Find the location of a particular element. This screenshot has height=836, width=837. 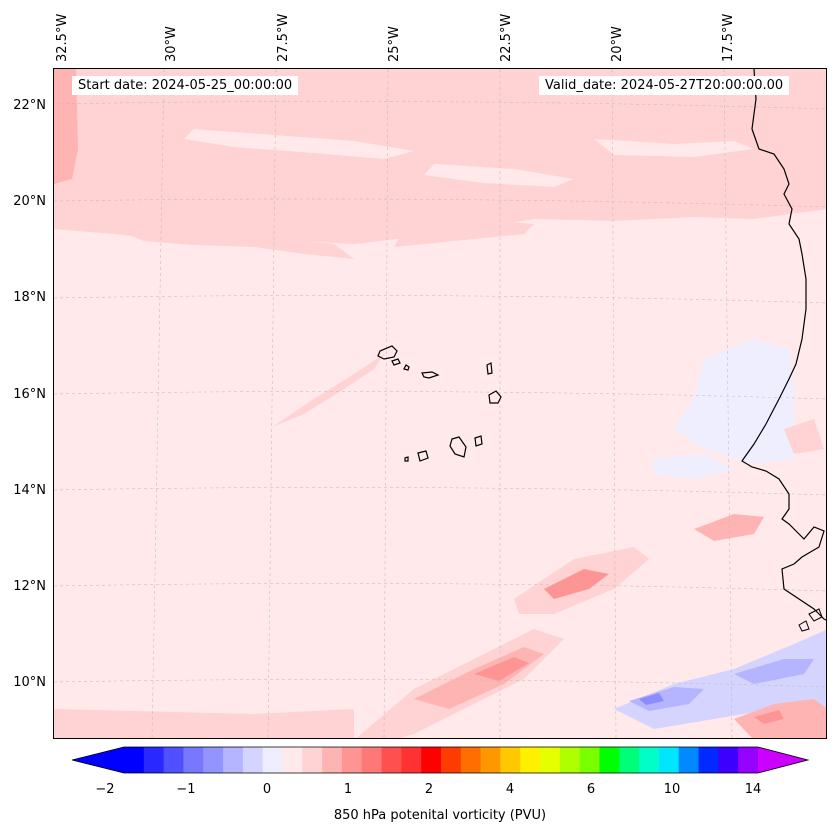

west-africa-coastline is located at coordinates (783, 345).